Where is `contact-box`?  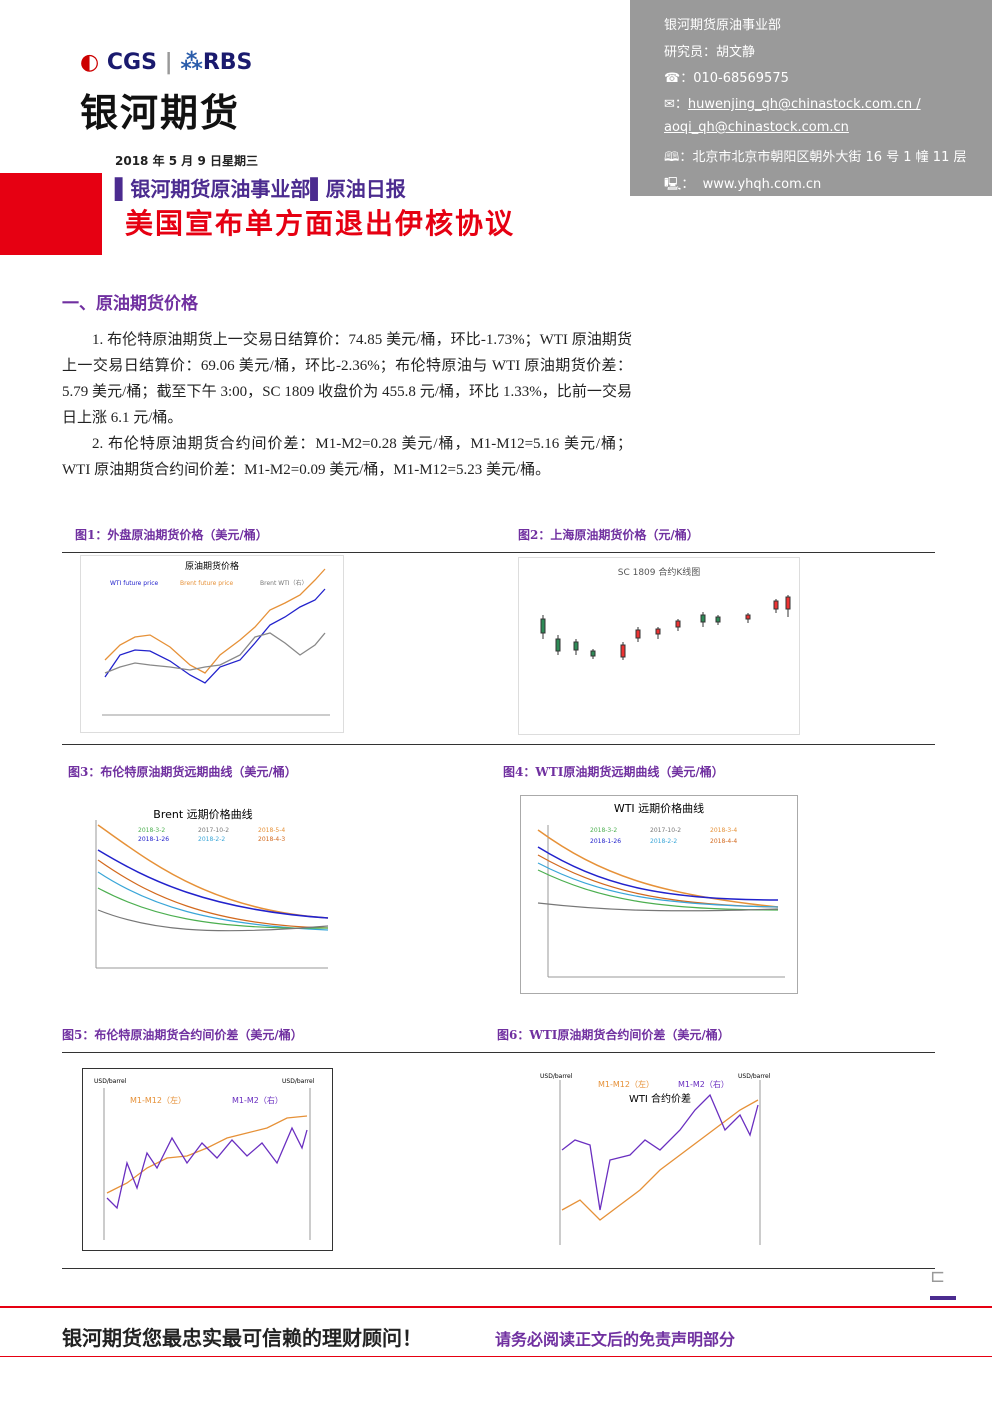
contact-box is located at coordinates (811, 98).